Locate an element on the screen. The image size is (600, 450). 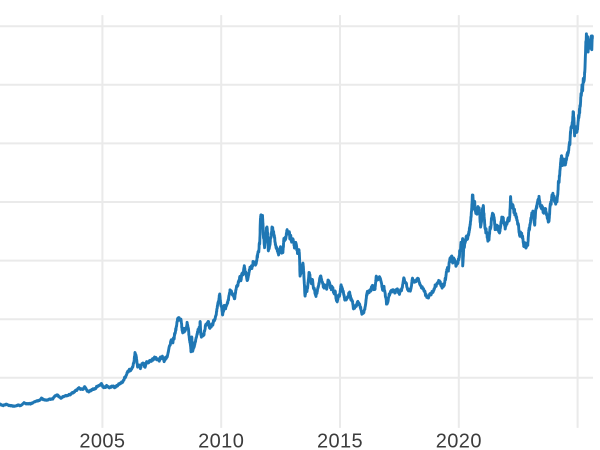
svg-text: 2015 is located at coordinates (340, 440).